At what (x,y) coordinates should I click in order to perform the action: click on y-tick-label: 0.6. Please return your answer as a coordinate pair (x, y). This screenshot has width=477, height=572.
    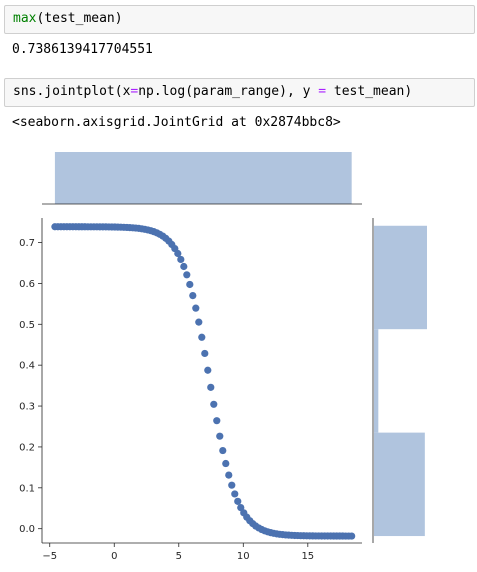
    Looking at the image, I should click on (27, 284).